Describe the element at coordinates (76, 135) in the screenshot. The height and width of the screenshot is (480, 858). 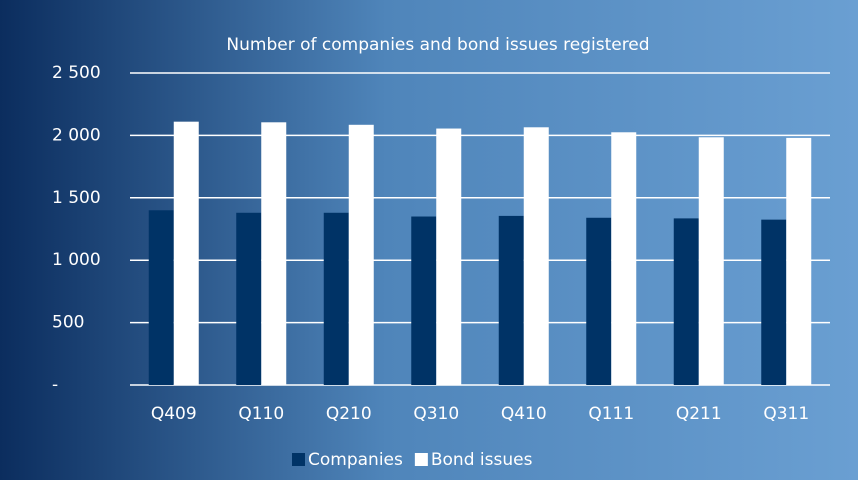
I see `y-tick-label: 2 000` at that location.